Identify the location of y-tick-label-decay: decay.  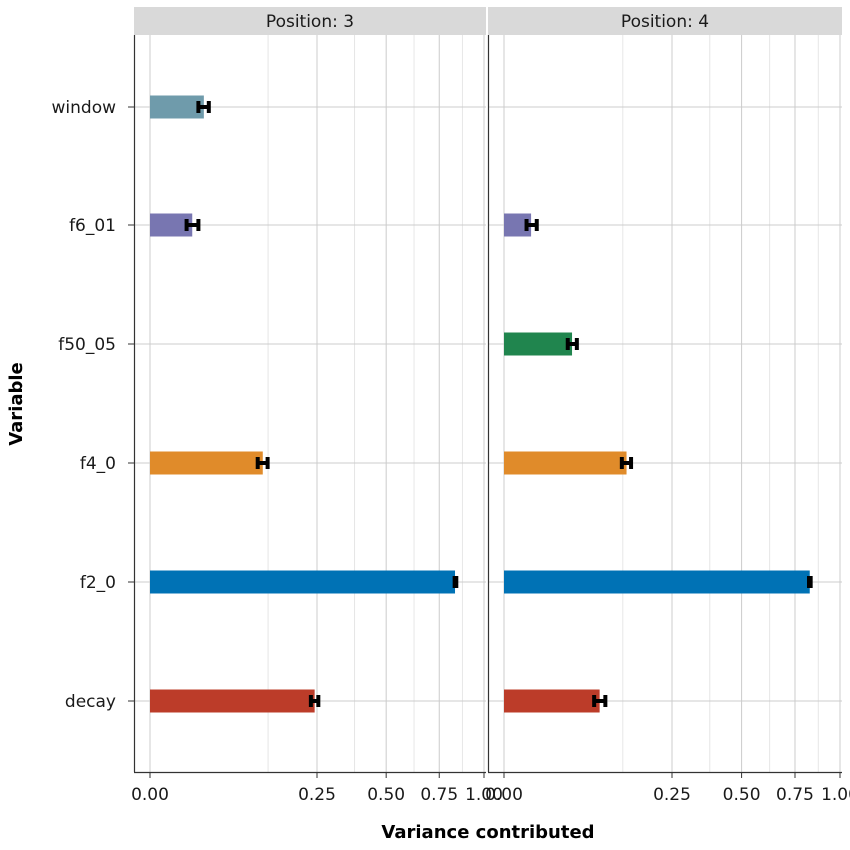
(90, 702).